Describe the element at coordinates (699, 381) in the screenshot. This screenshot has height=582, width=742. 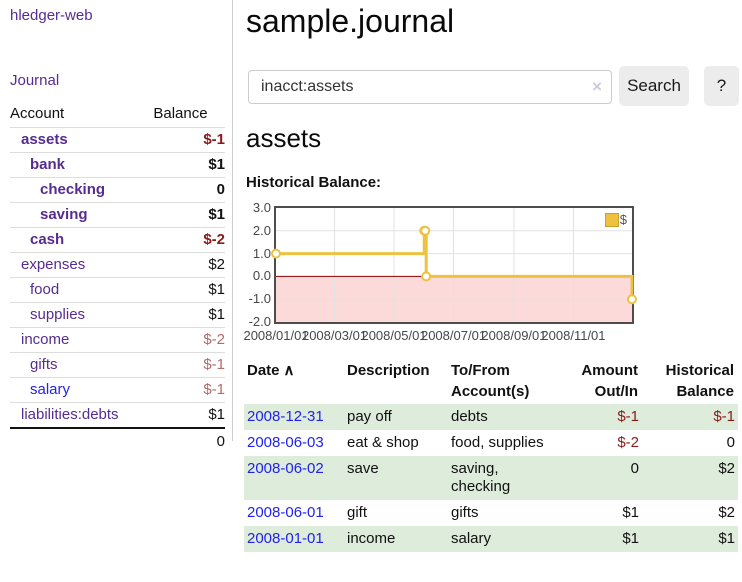
I see `balance-column-header-register: Historical Balance` at that location.